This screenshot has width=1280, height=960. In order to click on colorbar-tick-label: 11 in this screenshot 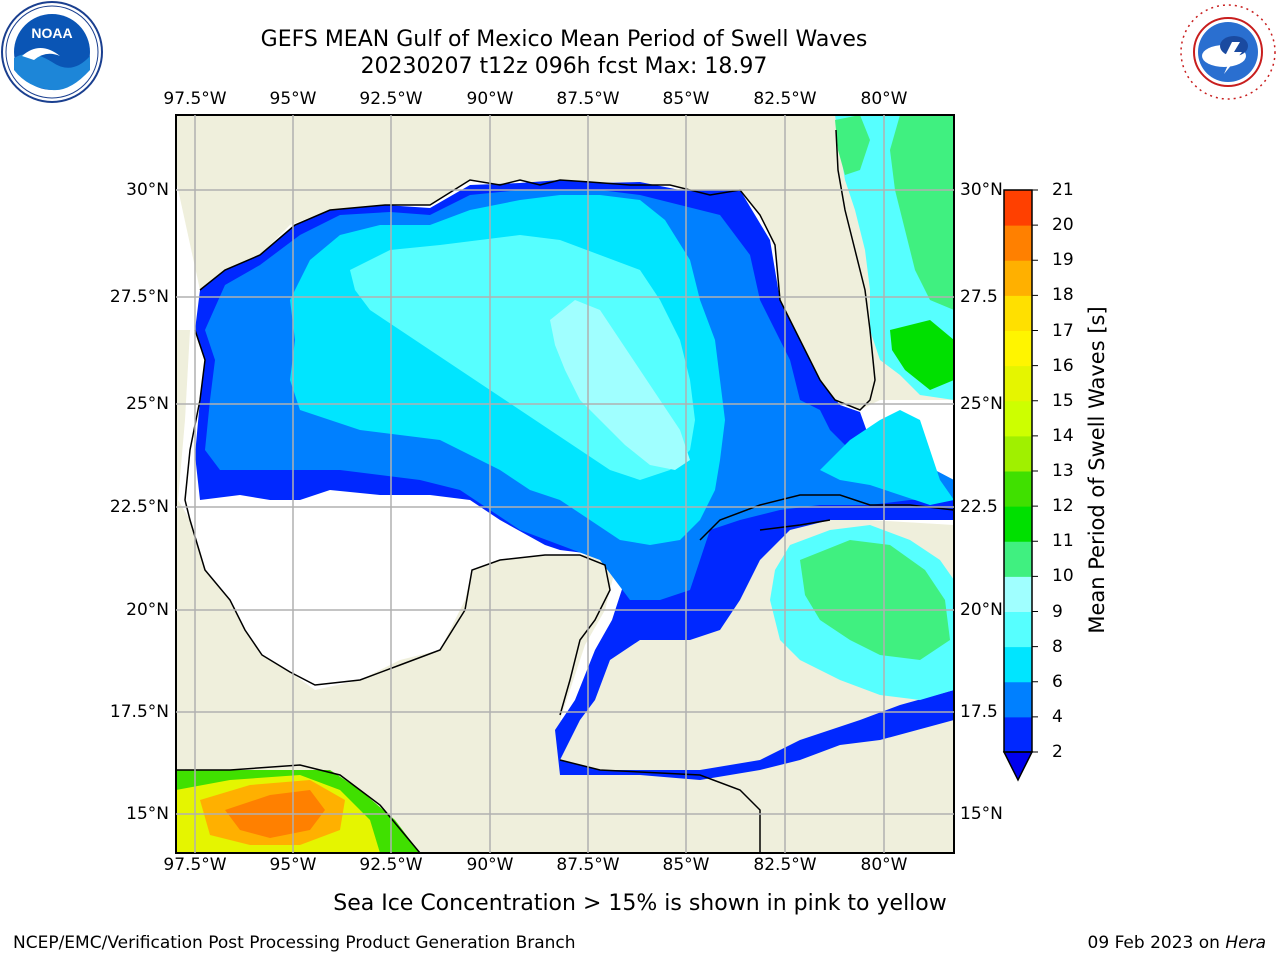, I will do `click(1063, 541)`.